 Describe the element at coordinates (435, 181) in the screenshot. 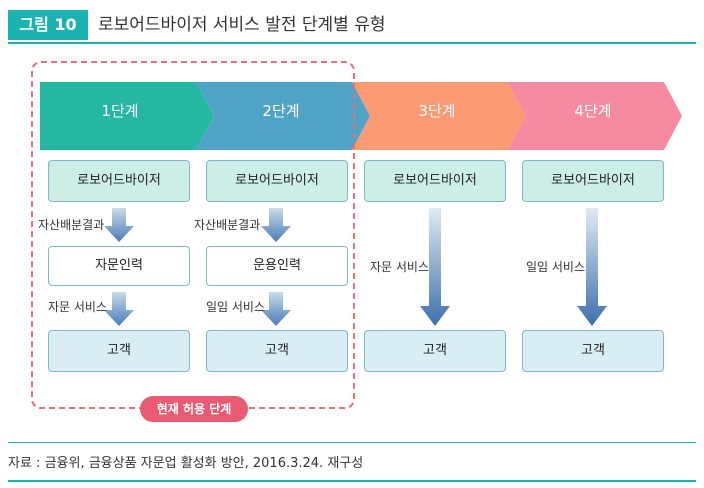

I see `stage-3-robo-advisor-box: 로보어드바이저` at that location.